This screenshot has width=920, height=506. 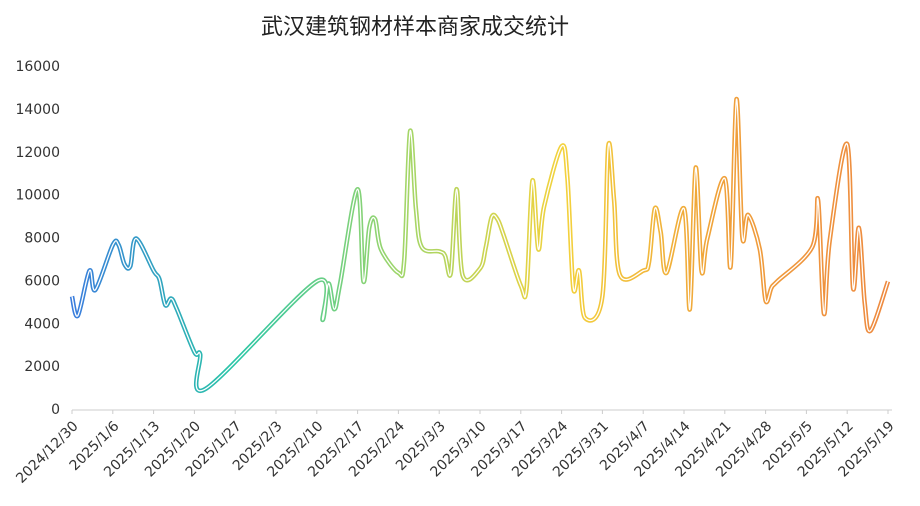 I want to click on y-tick-label: 2000, so click(x=42, y=367).